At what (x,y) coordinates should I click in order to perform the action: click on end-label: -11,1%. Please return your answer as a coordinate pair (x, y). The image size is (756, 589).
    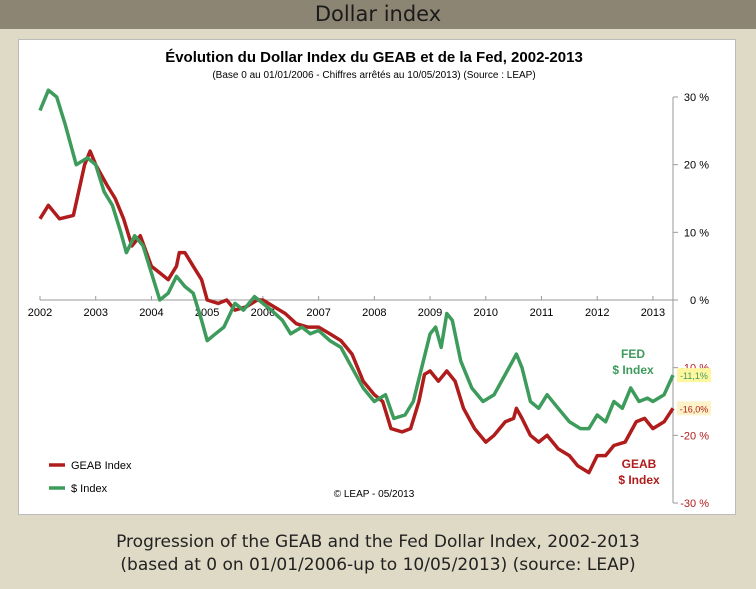
    Looking at the image, I should click on (694, 376).